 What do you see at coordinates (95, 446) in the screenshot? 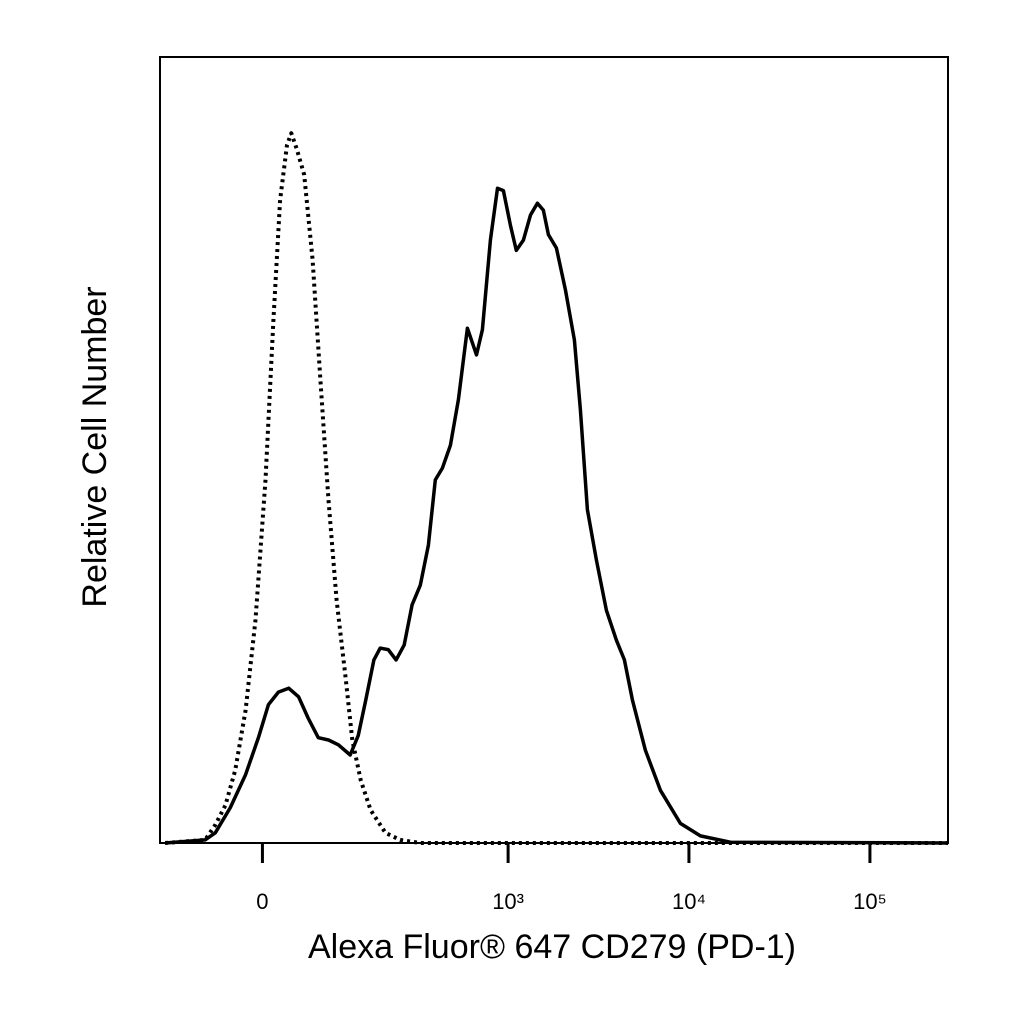
I see `y-axis-title: Relative Cell Number` at bounding box center [95, 446].